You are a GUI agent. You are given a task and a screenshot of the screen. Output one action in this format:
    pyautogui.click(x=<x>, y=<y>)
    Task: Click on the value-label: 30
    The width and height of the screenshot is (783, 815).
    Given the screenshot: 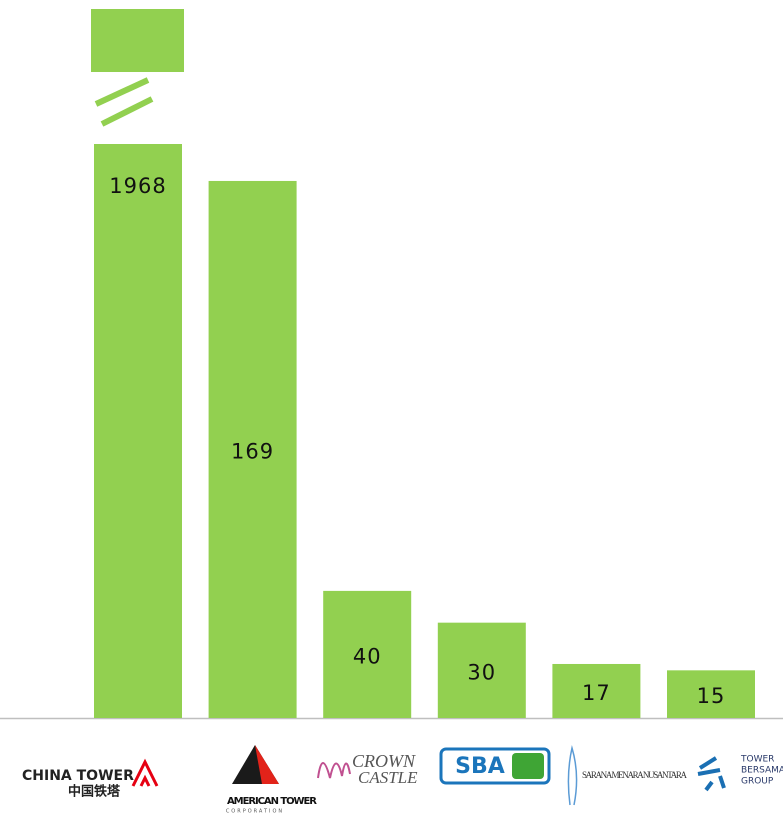 What is the action you would take?
    pyautogui.click(x=481, y=672)
    